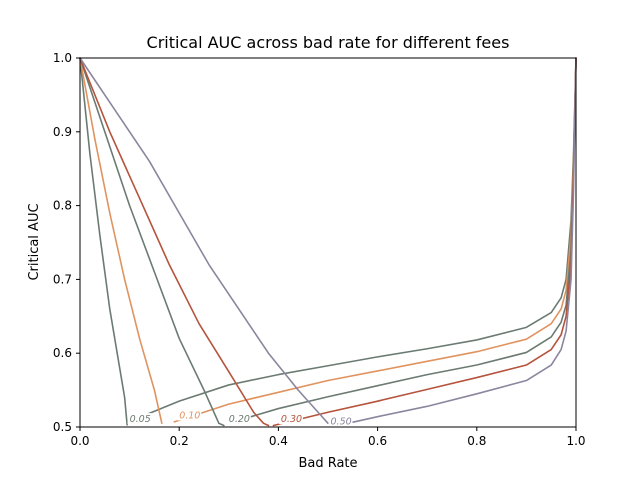 The image size is (640, 480). I want to click on y-tick-label: 0.5, so click(62, 427).